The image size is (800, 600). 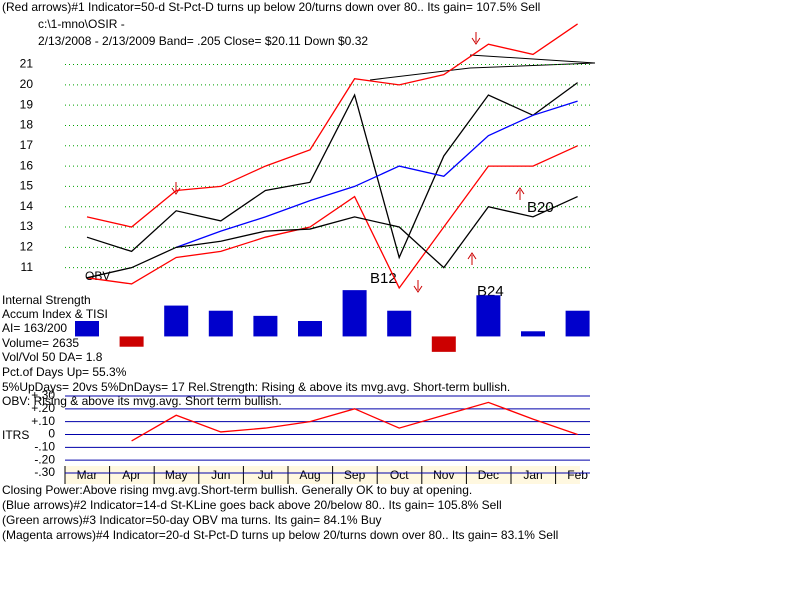 I want to click on y-tick-label: +.20, so click(x=43, y=408).